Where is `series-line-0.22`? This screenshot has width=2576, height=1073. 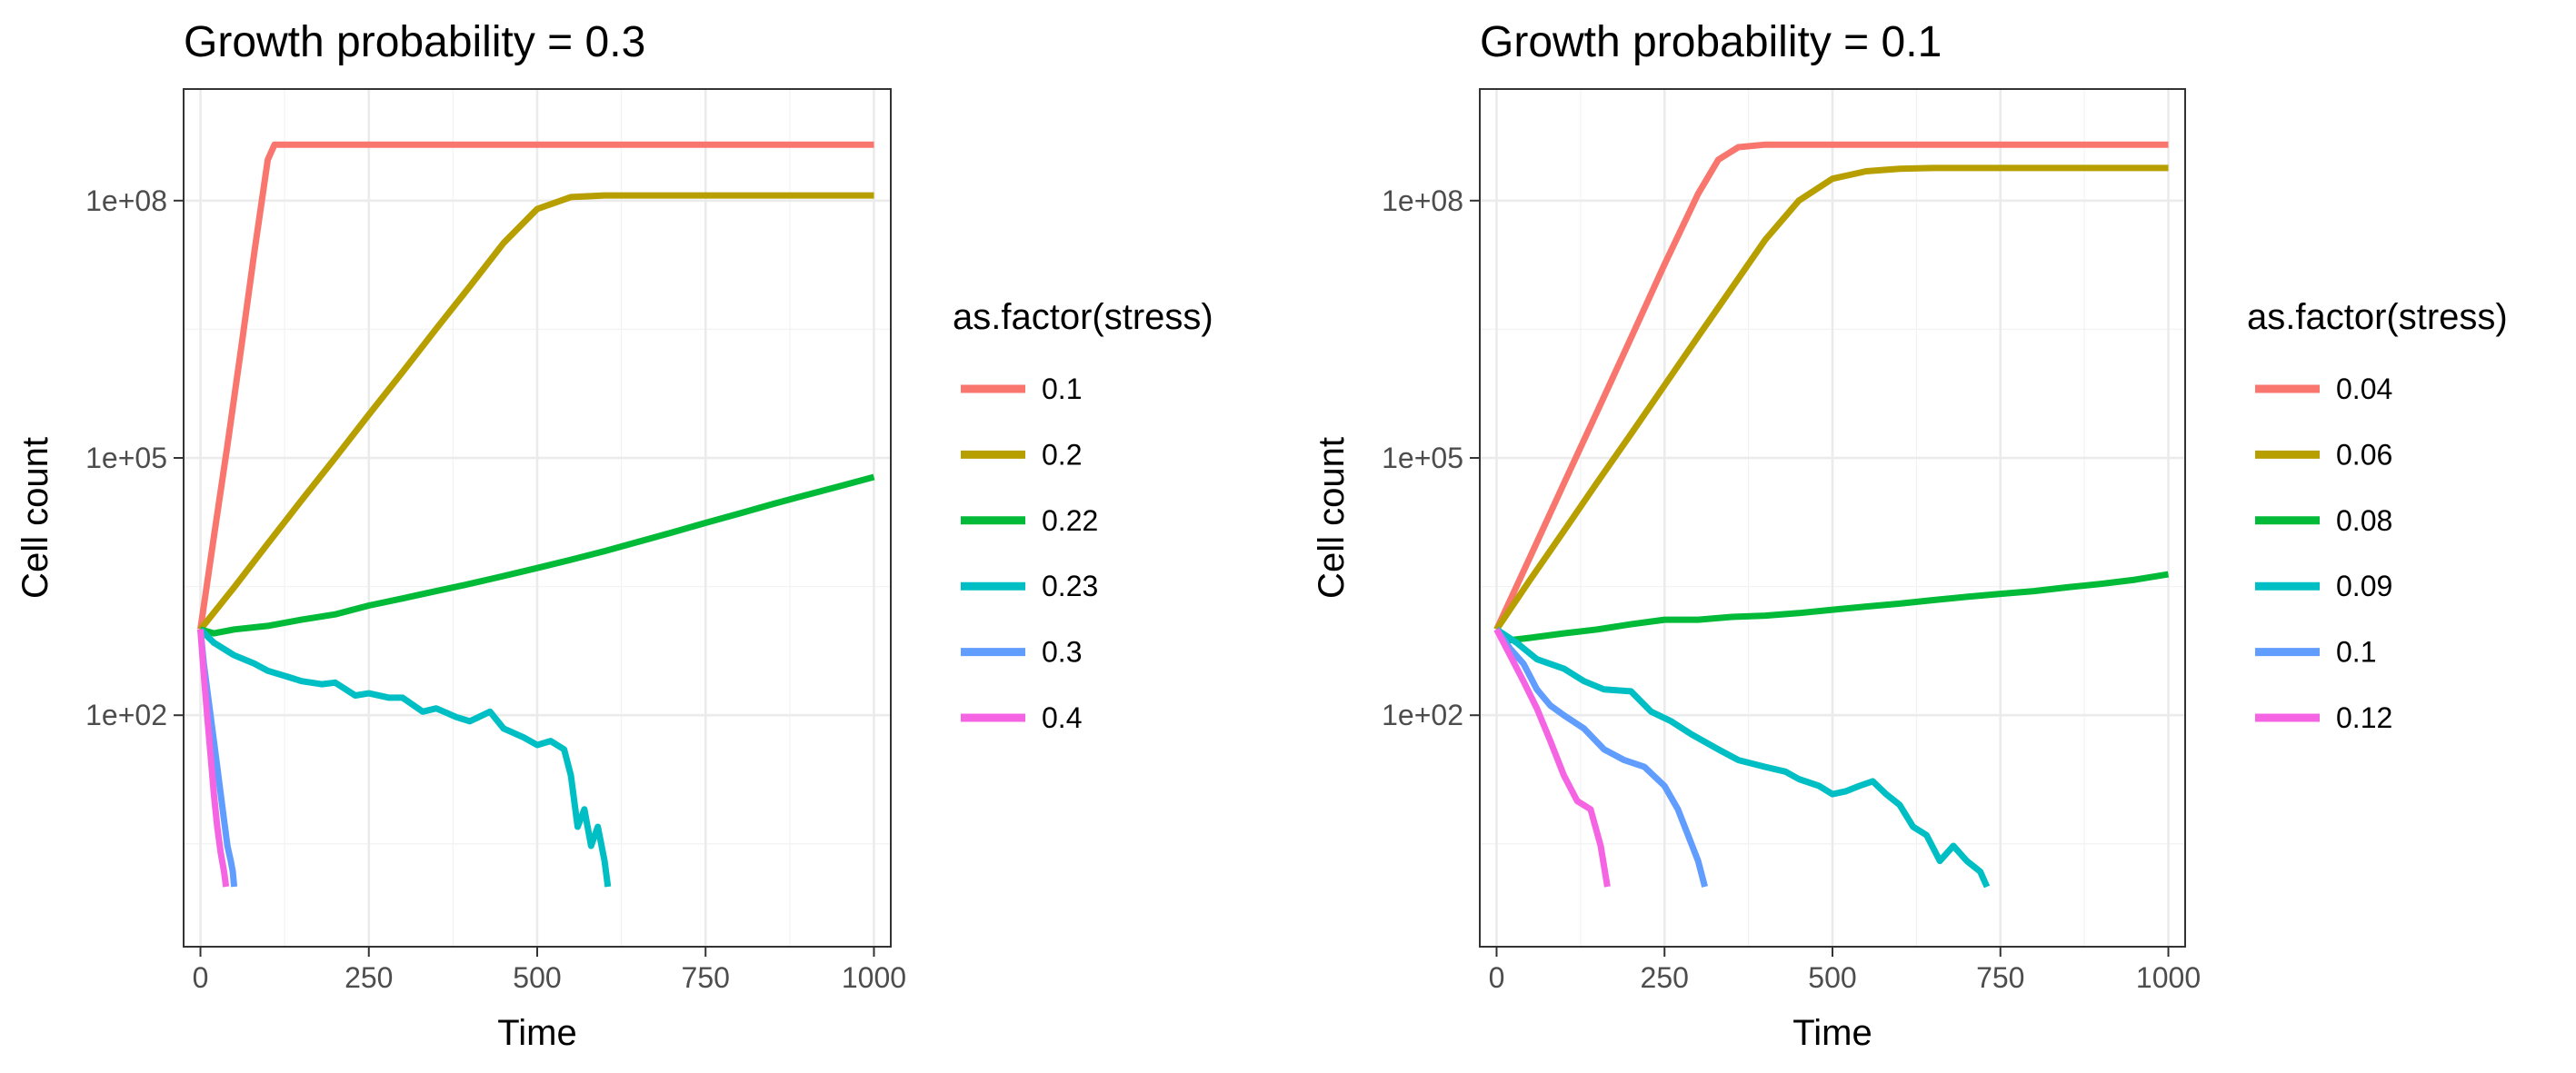 series-line-0.22 is located at coordinates (537, 555).